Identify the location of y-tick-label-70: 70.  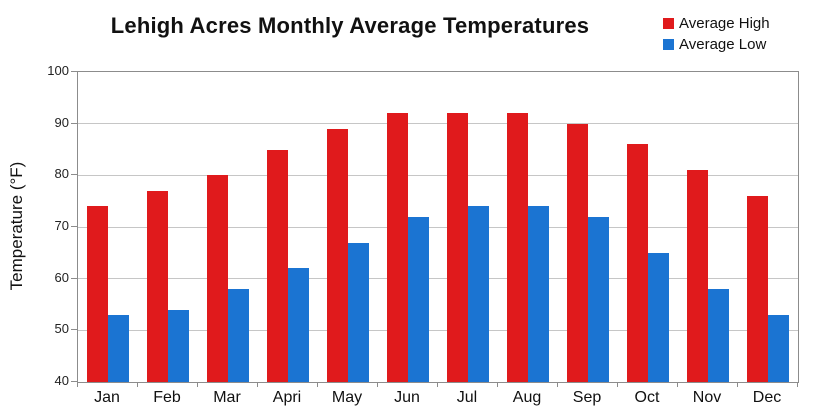
(61, 225).